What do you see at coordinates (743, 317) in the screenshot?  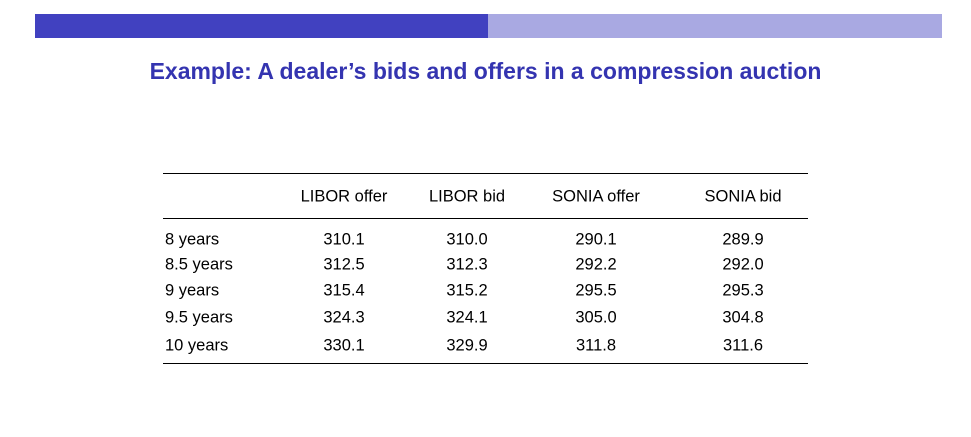 I see `table-cell: 304.8` at bounding box center [743, 317].